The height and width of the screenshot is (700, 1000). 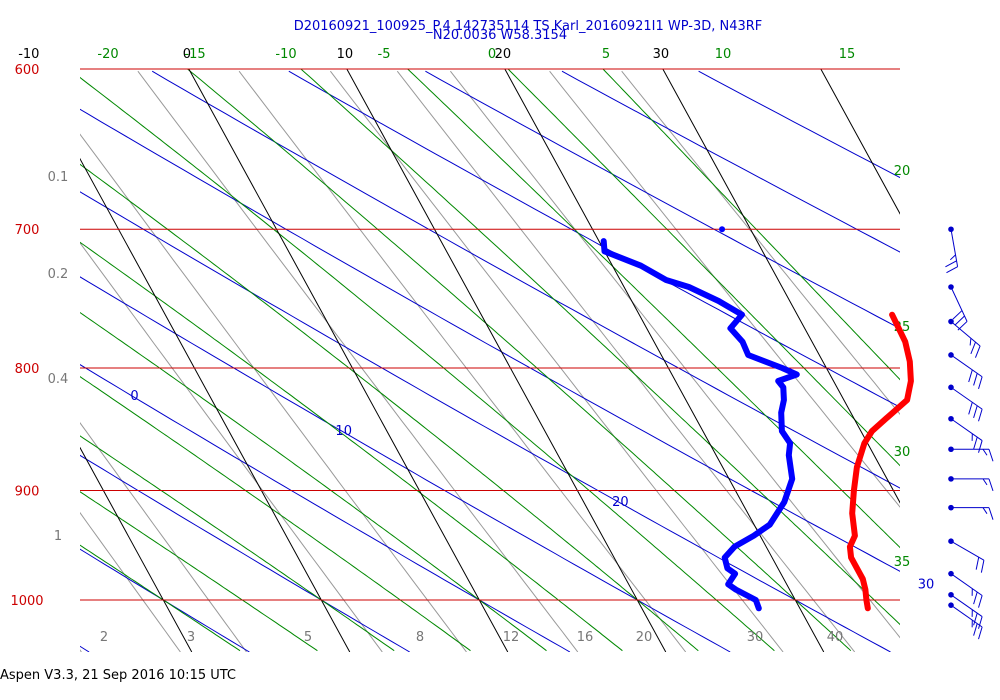 What do you see at coordinates (420, 637) in the screenshot?
I see `mixing-ratio-label: 8` at bounding box center [420, 637].